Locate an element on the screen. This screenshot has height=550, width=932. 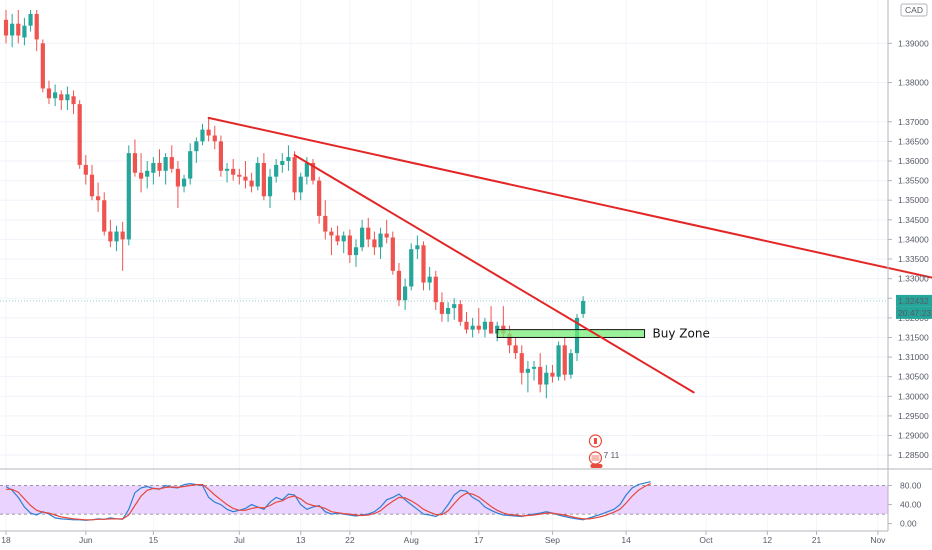
stochastic-oscillator-pane is located at coordinates (444, 501).